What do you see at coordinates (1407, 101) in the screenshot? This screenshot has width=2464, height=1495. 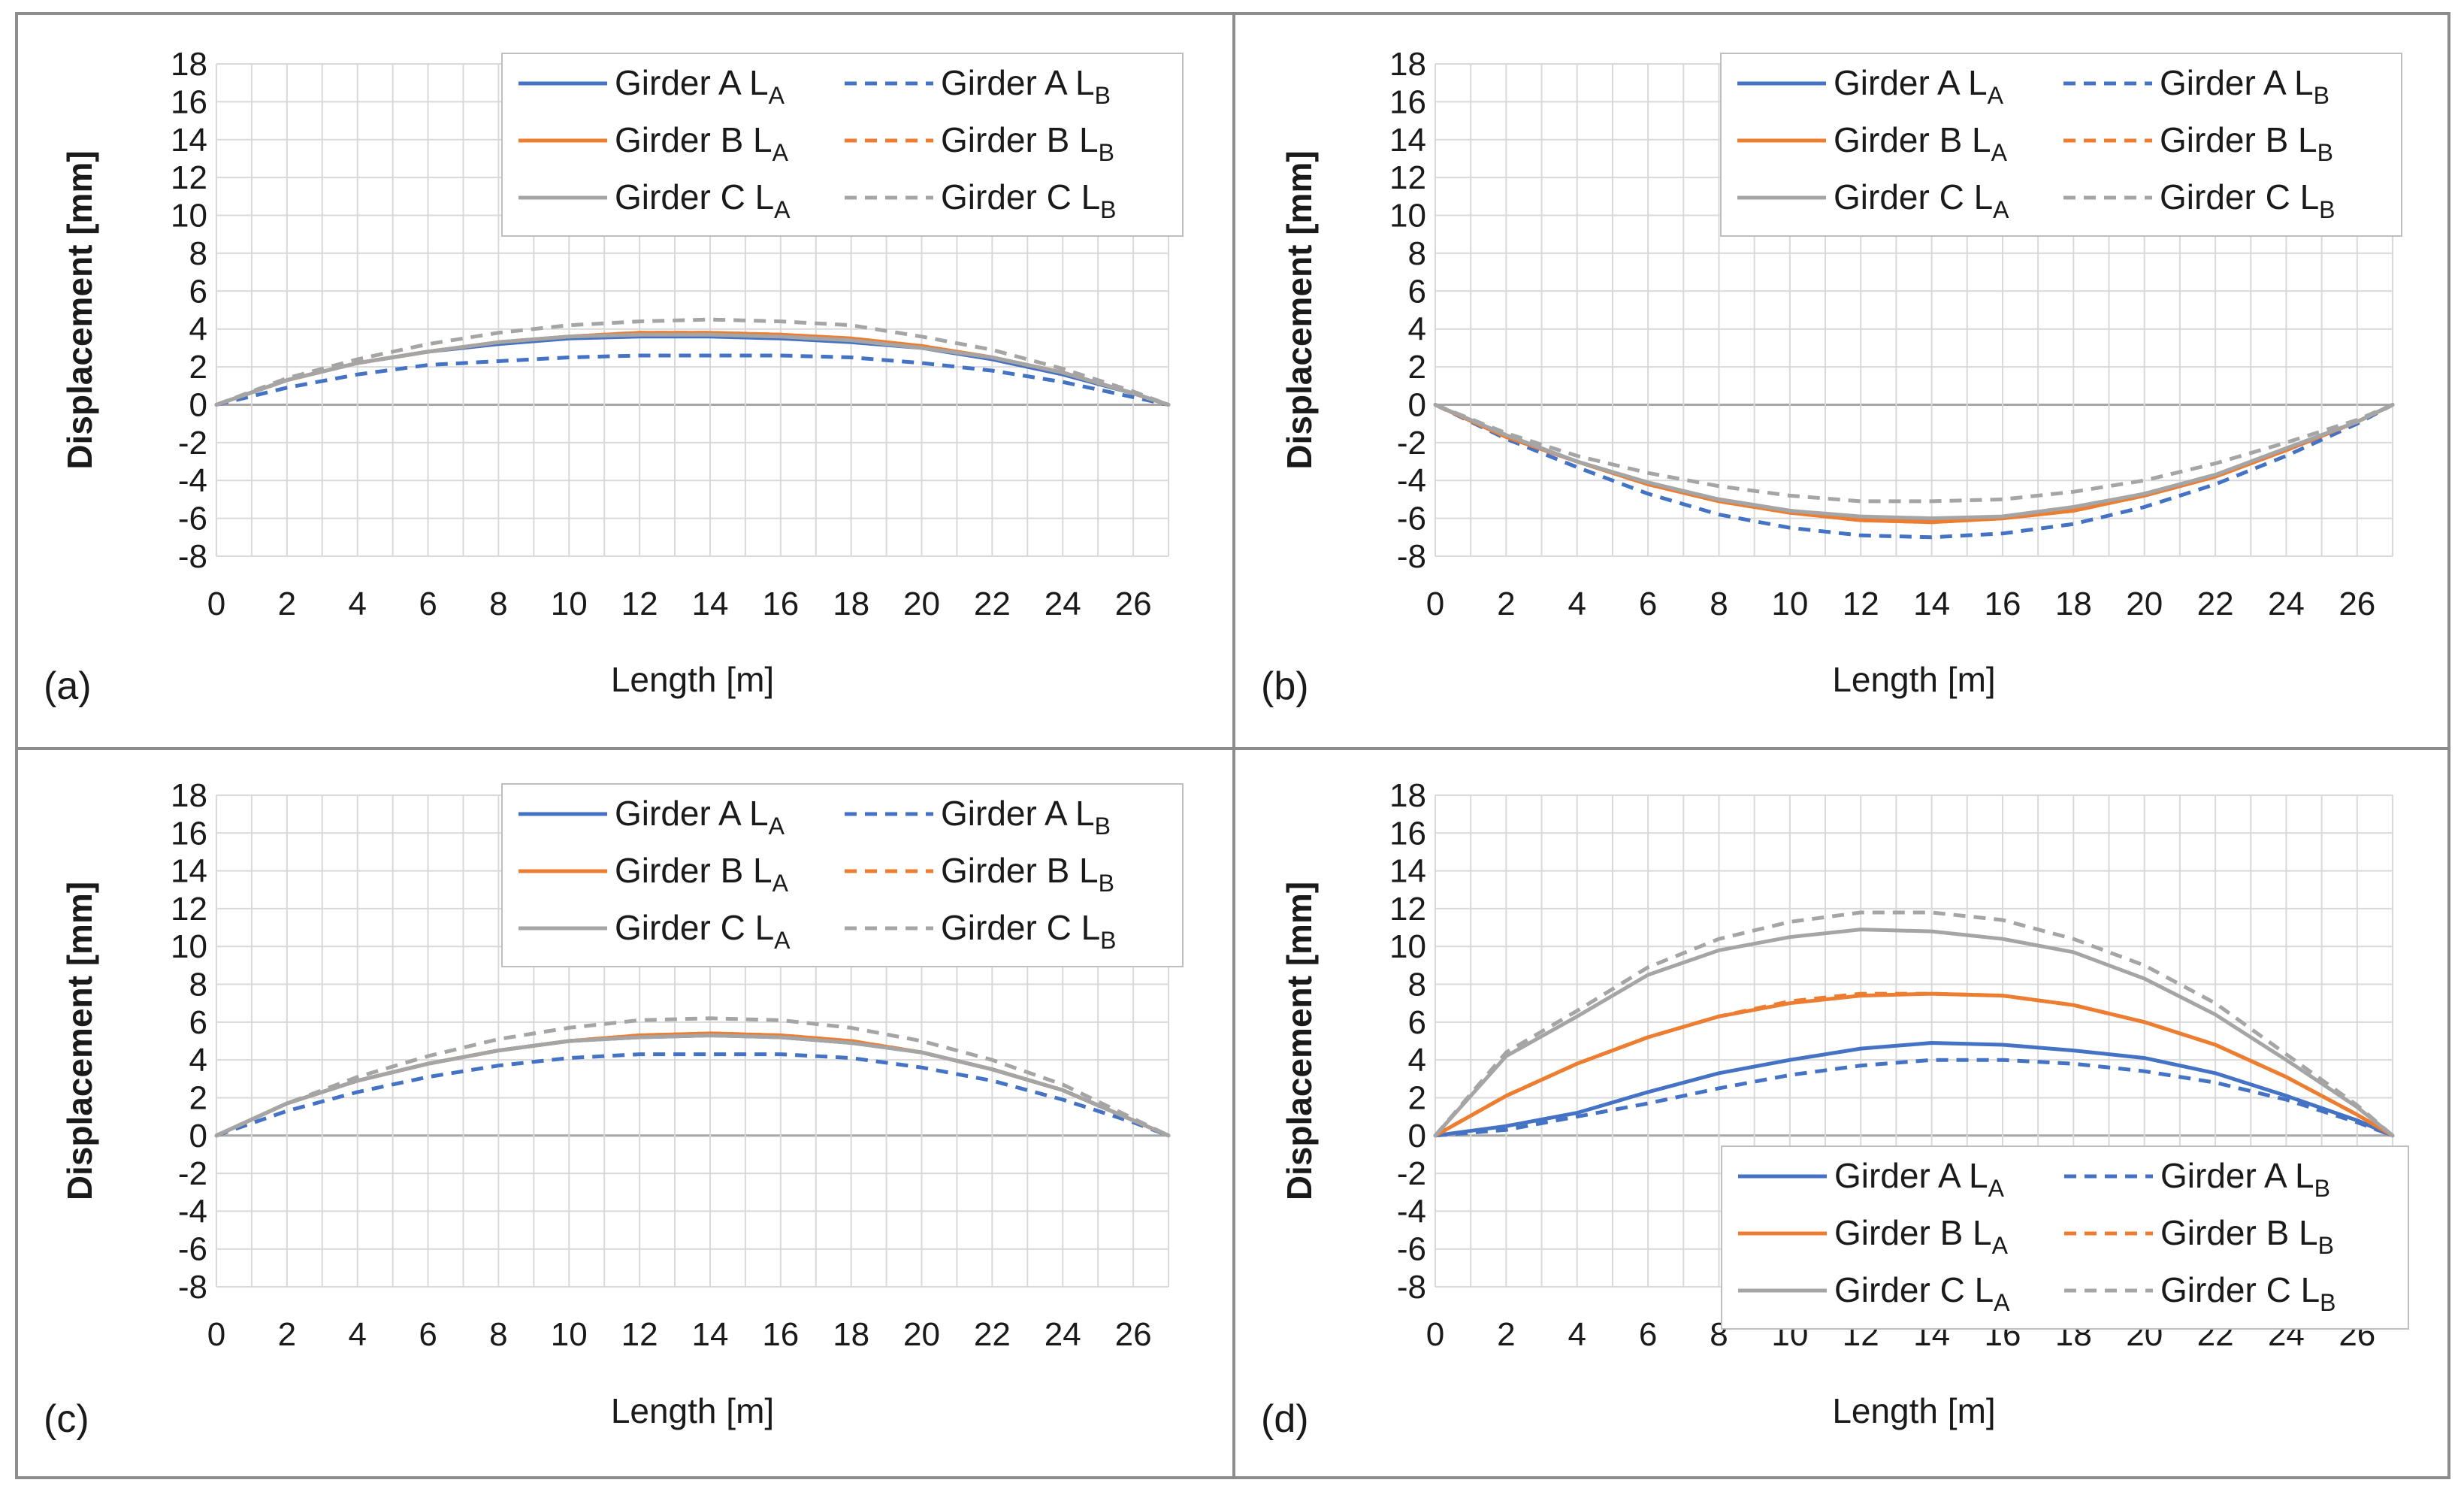 I see `y-tick-label: 16` at bounding box center [1407, 101].